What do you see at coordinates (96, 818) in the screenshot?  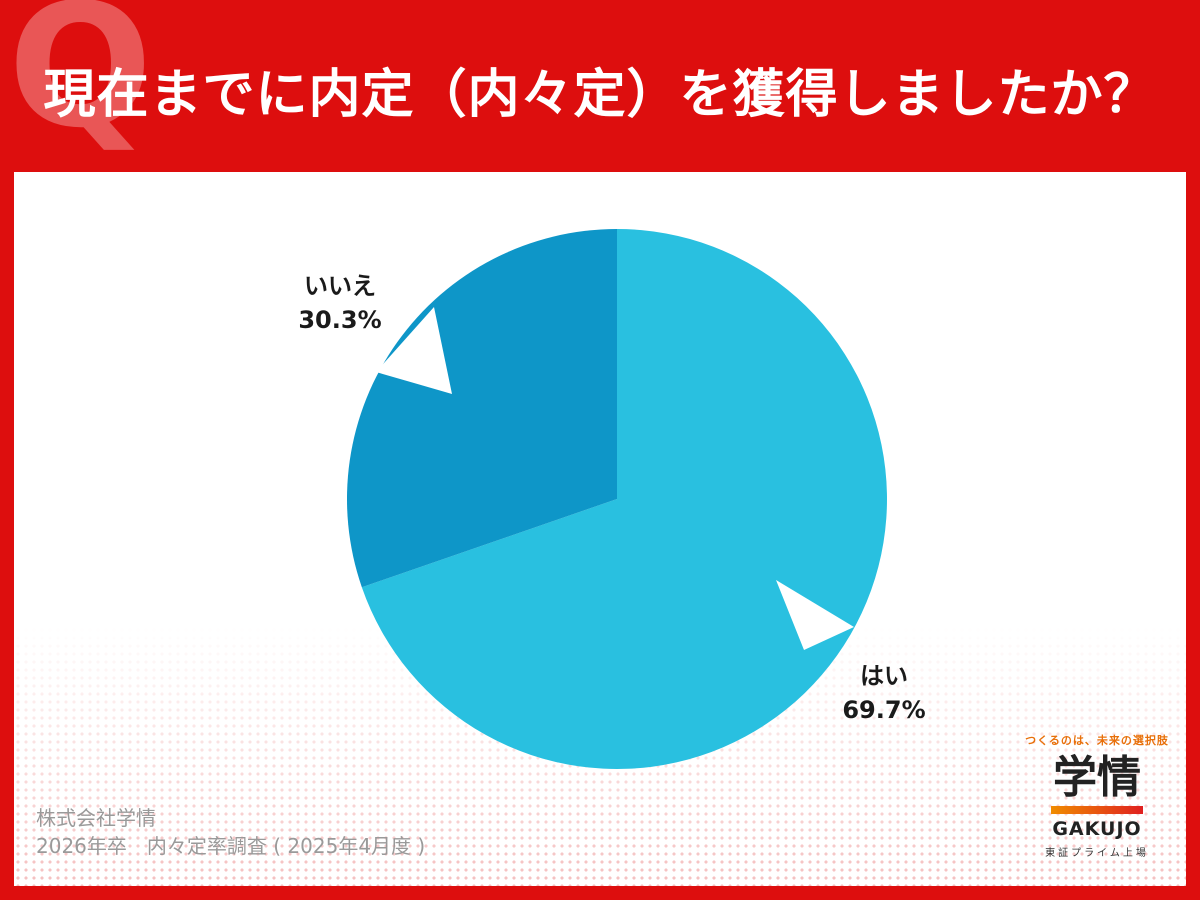 I see `source-company: 株式会社学情` at bounding box center [96, 818].